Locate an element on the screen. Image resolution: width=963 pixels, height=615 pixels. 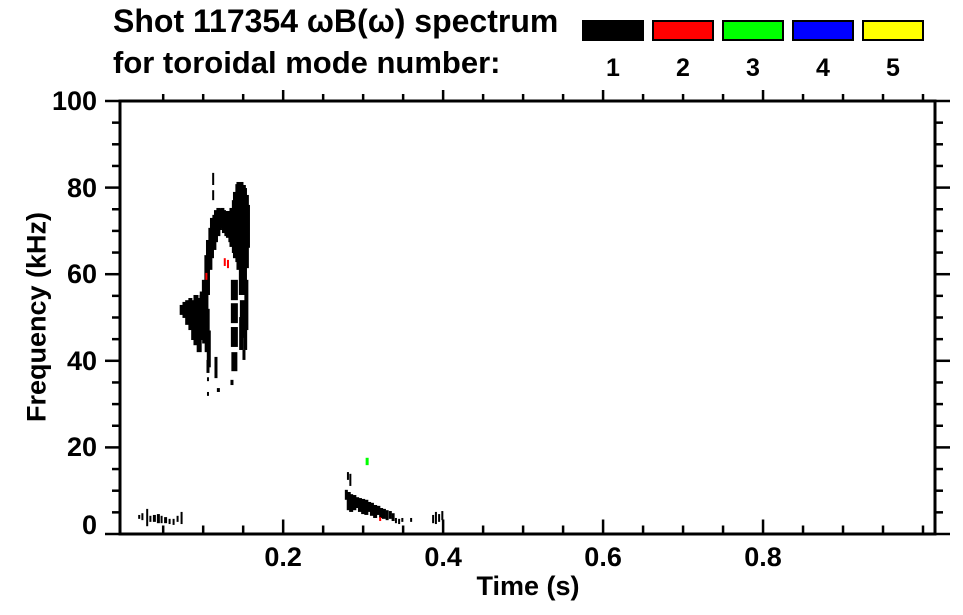
y-tick-label: 100 is located at coordinates (74, 101).